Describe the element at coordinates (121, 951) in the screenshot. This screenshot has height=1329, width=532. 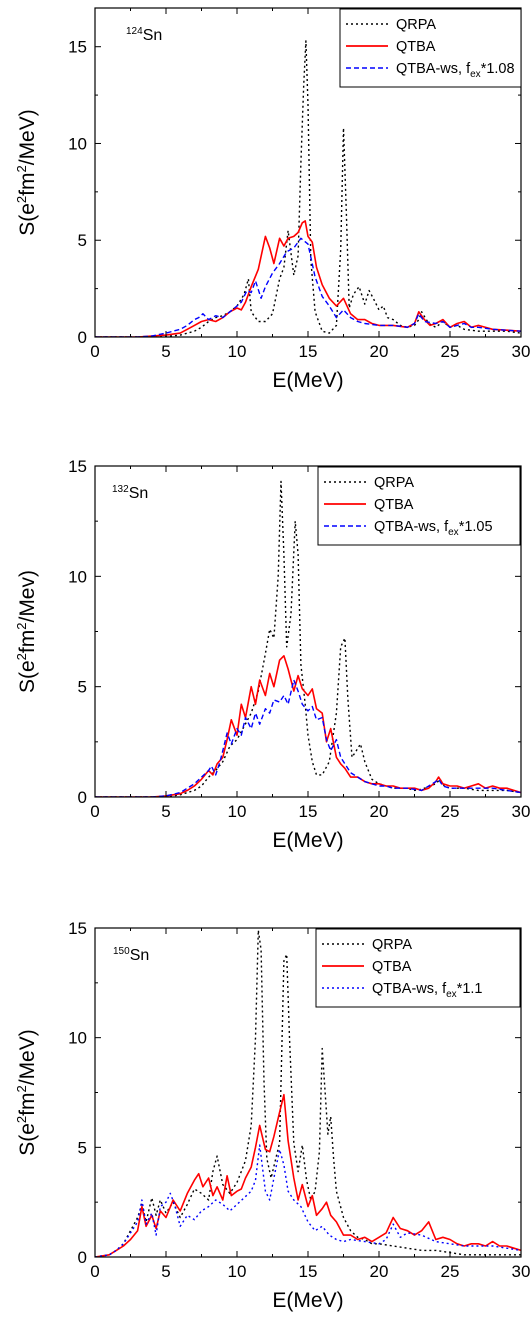
I see `nucleus-mass-number: 150` at that location.